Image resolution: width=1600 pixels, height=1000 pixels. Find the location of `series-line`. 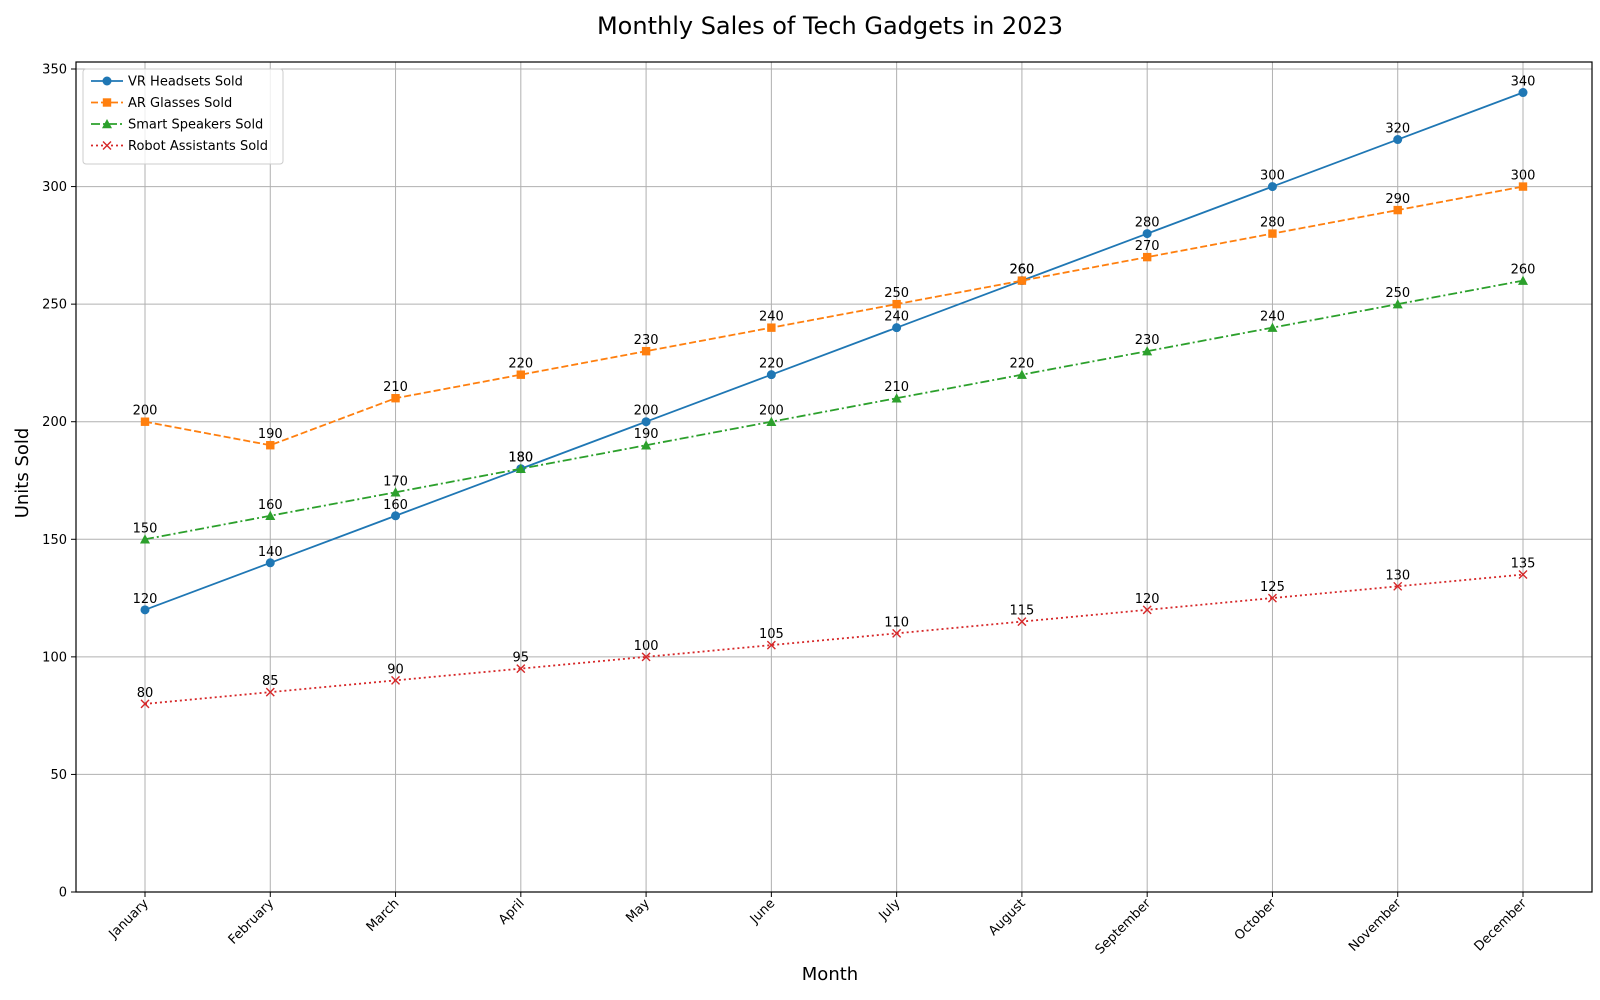

series-line is located at coordinates (834, 639).